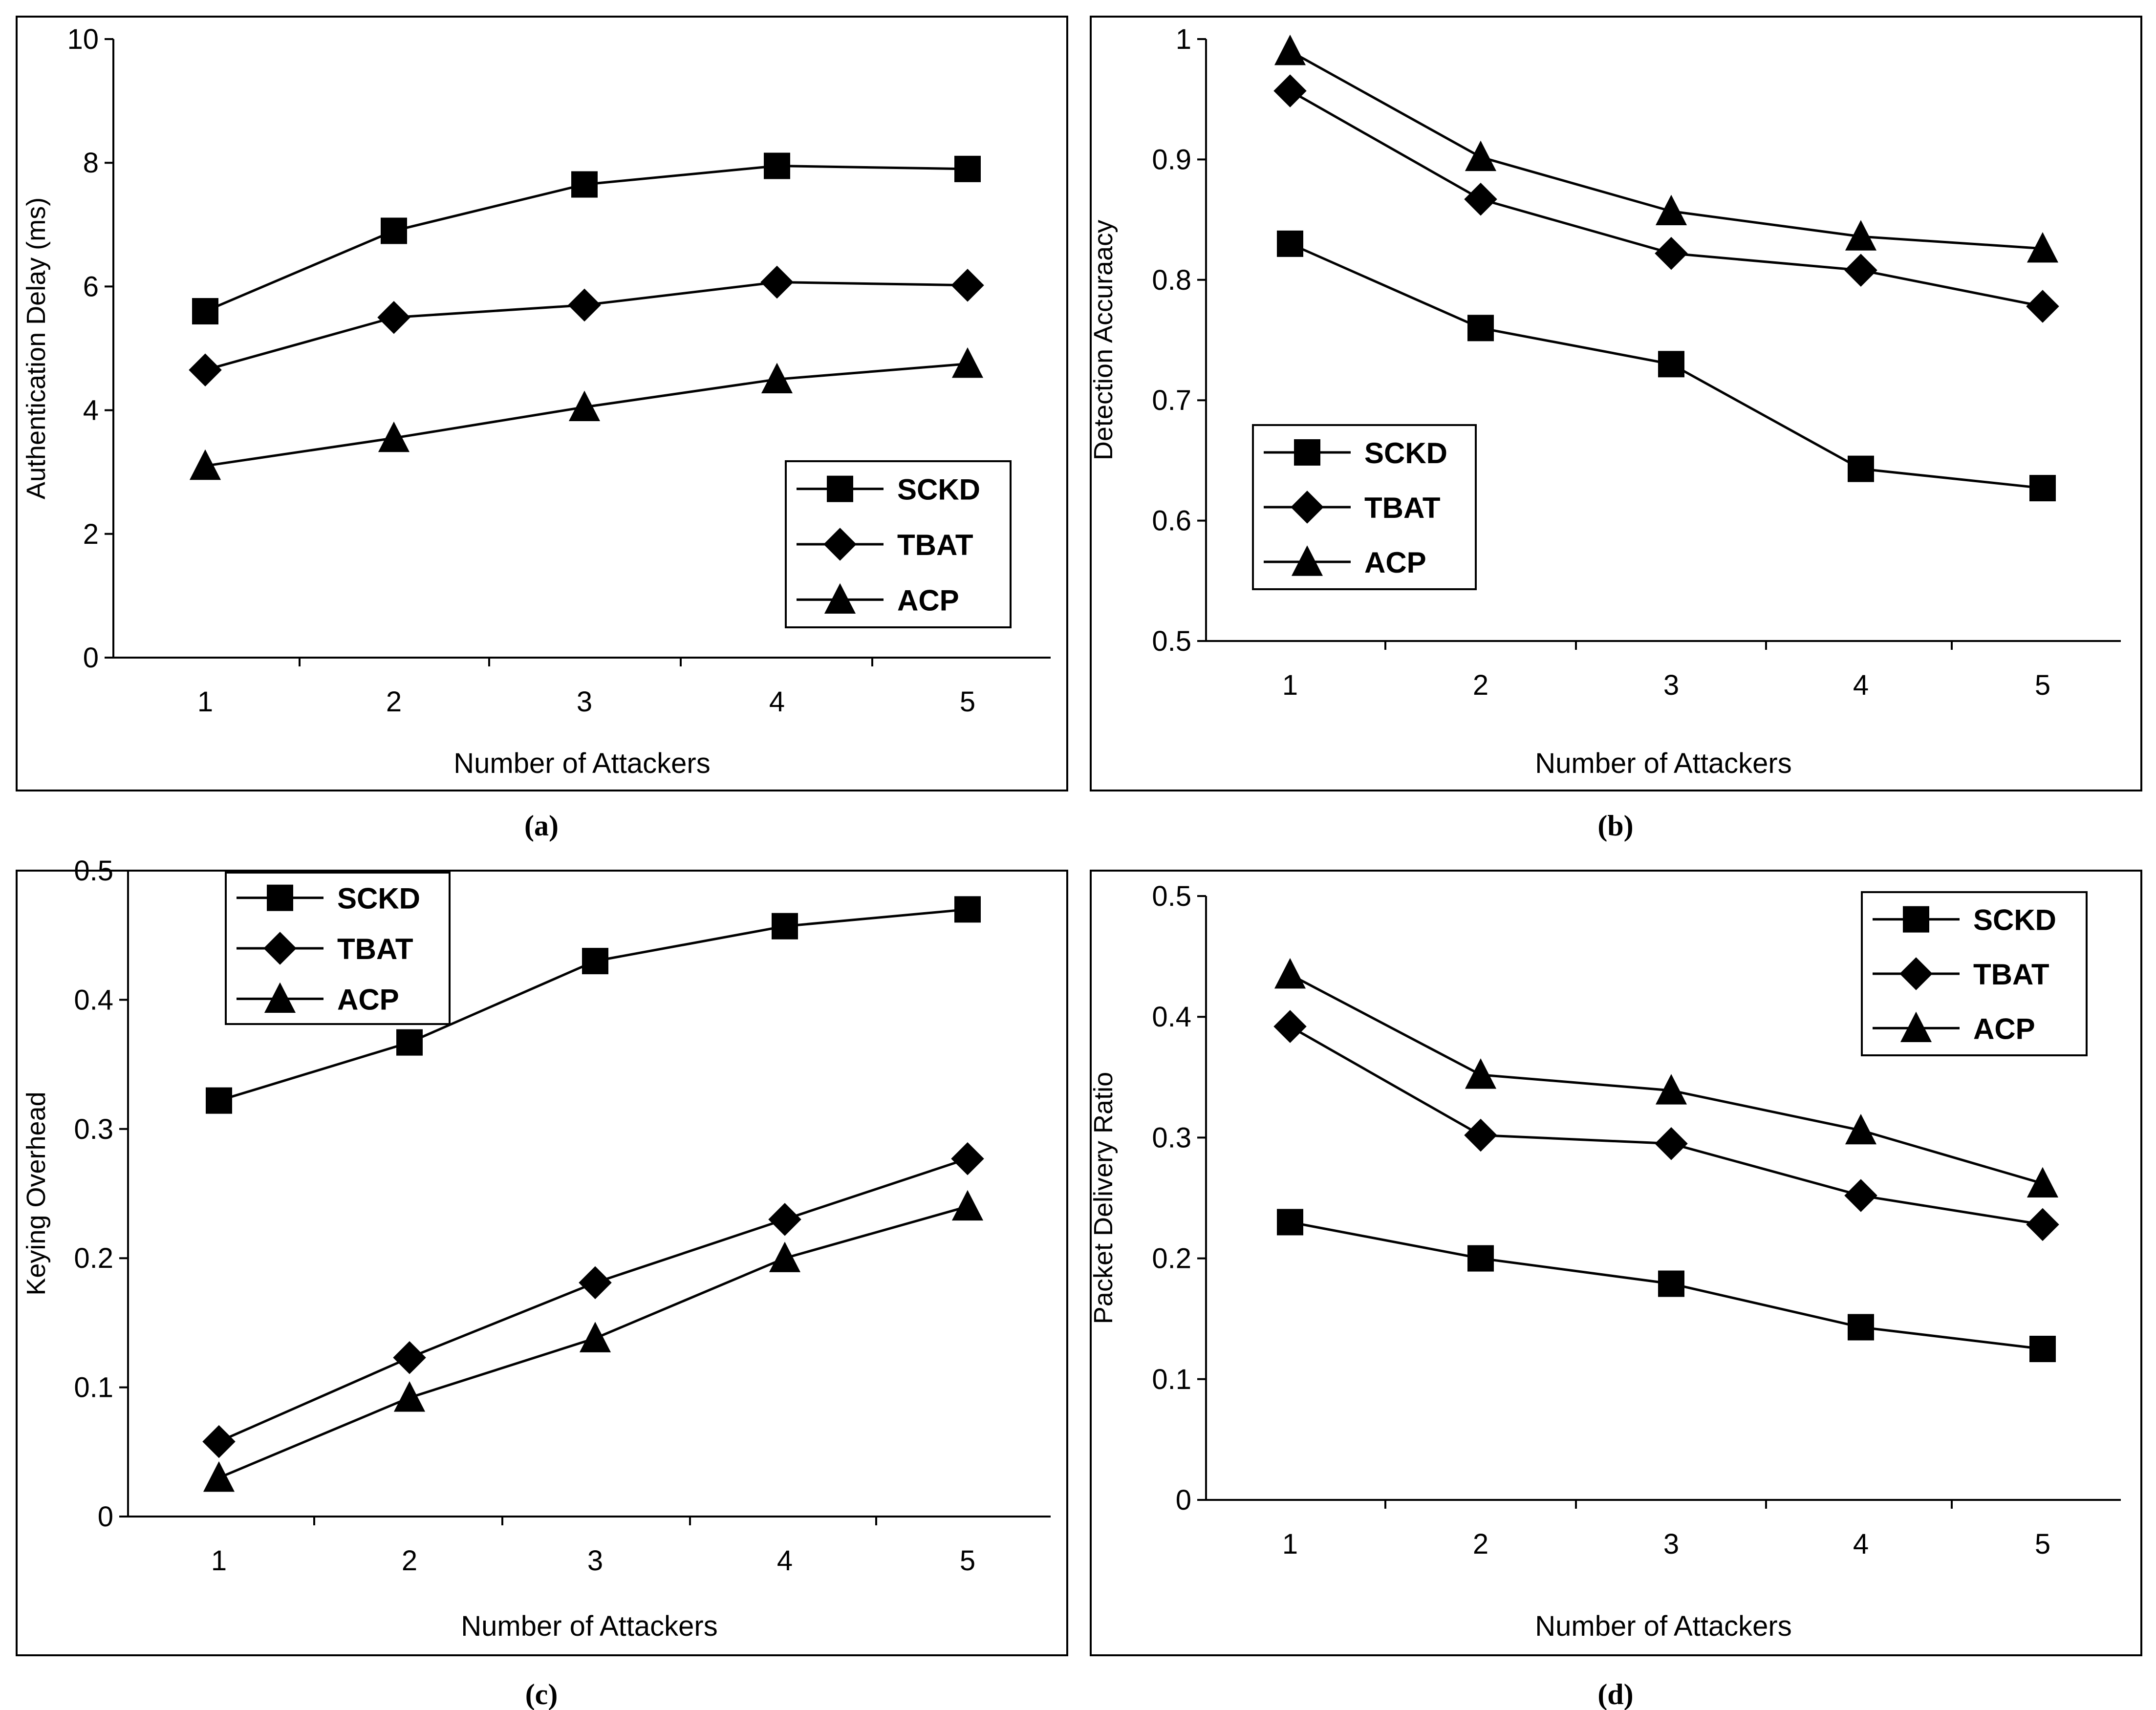 This screenshot has width=2156, height=1710. What do you see at coordinates (1615, 826) in the screenshot?
I see `panel-caption: (b)` at bounding box center [1615, 826].